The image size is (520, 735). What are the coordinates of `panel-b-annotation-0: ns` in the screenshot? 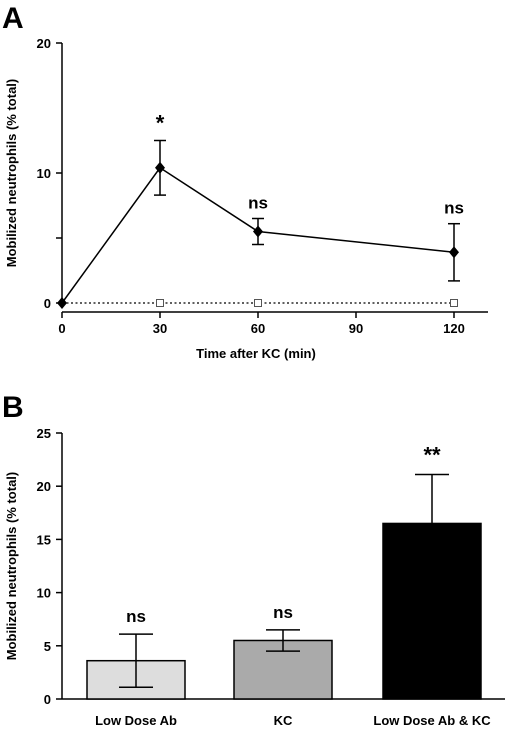 It's located at (136, 616).